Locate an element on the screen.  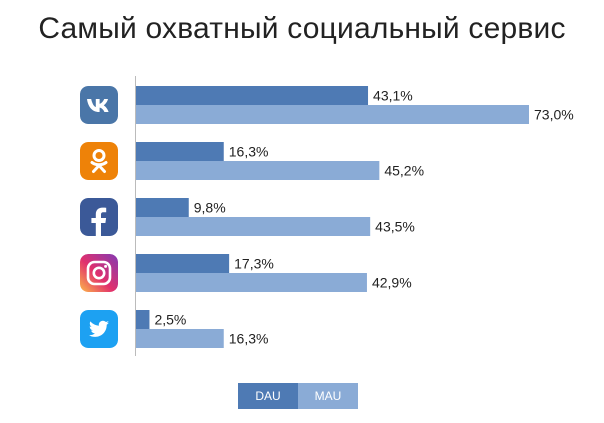
bar-mau-facebook is located at coordinates (253, 226).